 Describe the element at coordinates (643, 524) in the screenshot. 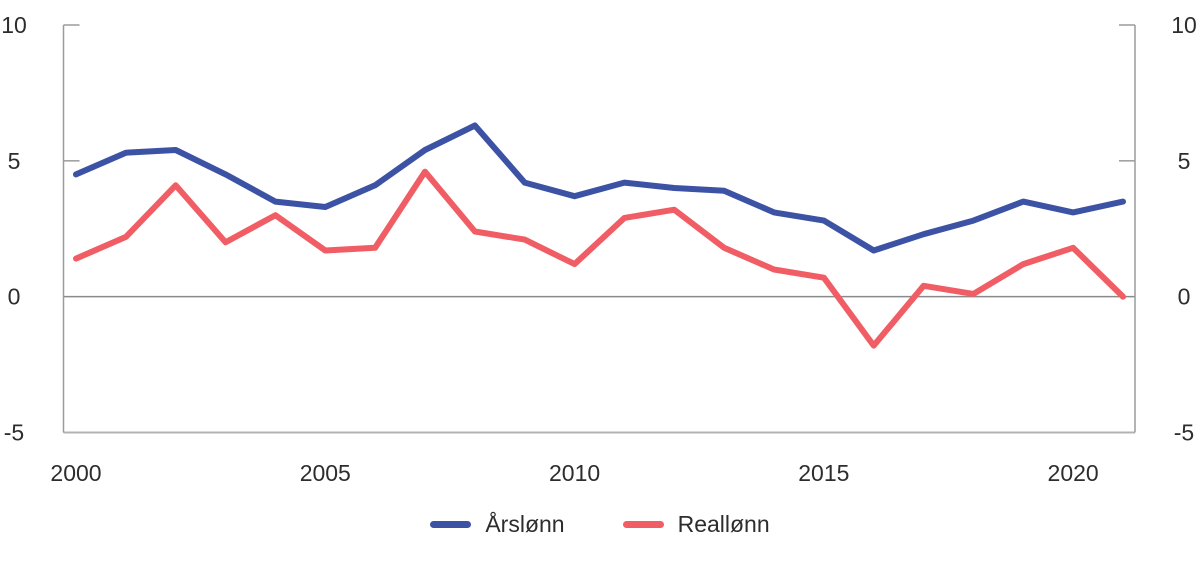

I see `reallonn-line-swatch` at that location.